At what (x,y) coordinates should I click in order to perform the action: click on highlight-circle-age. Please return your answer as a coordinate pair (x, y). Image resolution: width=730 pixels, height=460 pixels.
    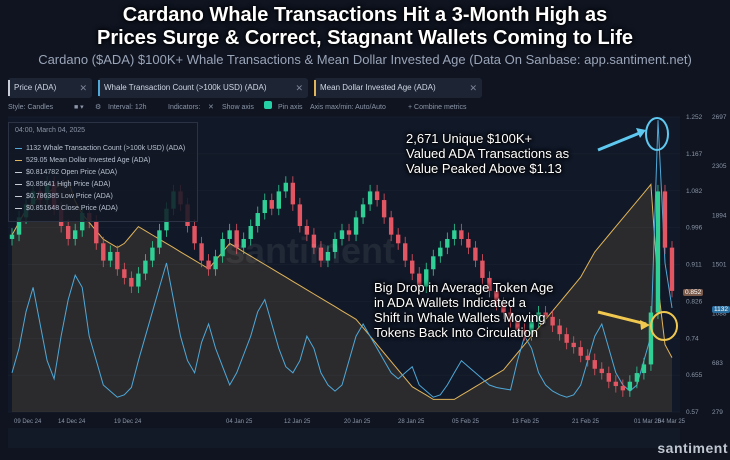
    Looking at the image, I should click on (664, 326).